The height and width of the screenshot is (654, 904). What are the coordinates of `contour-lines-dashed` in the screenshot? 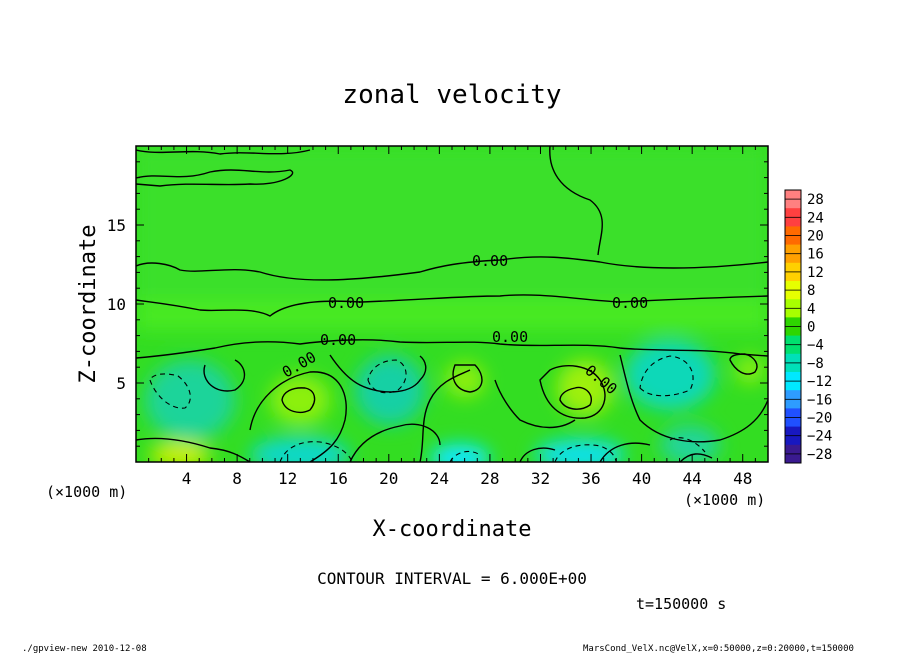 It's located at (427, 408).